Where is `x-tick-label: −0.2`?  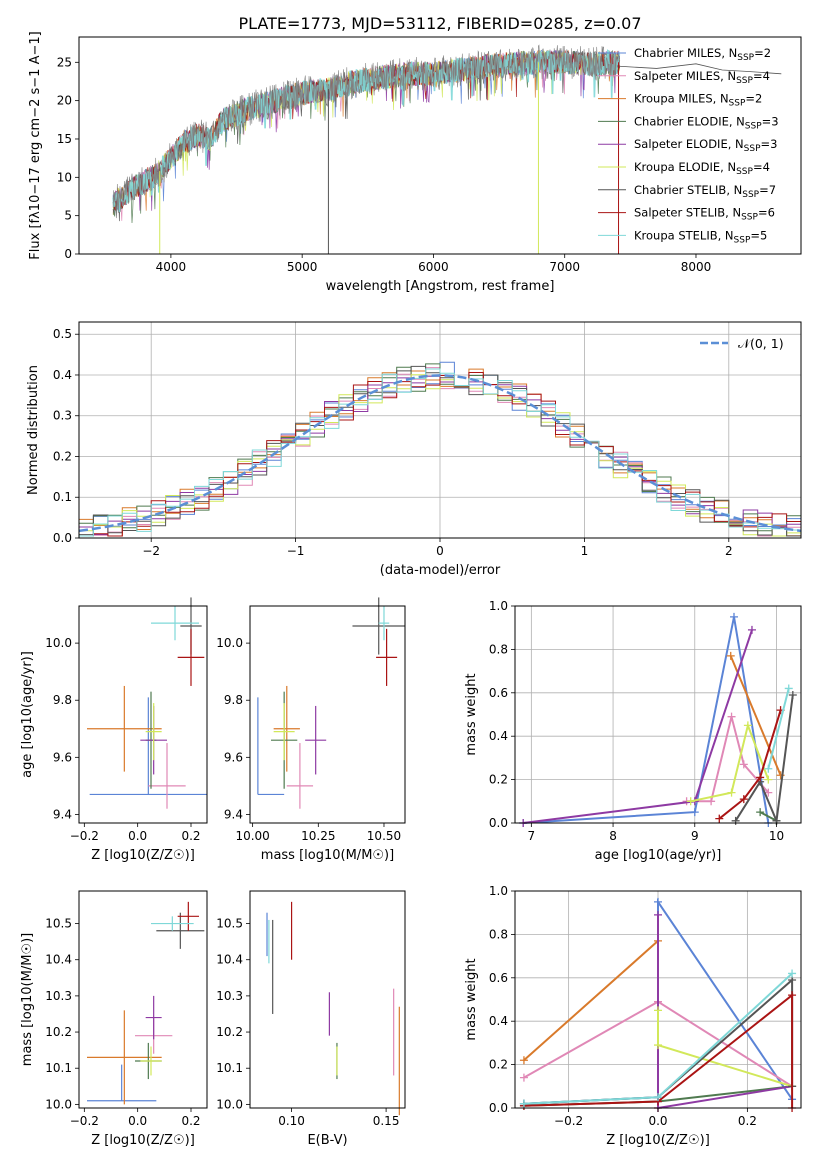
x-tick-label: −0.2 is located at coordinates (84, 1121).